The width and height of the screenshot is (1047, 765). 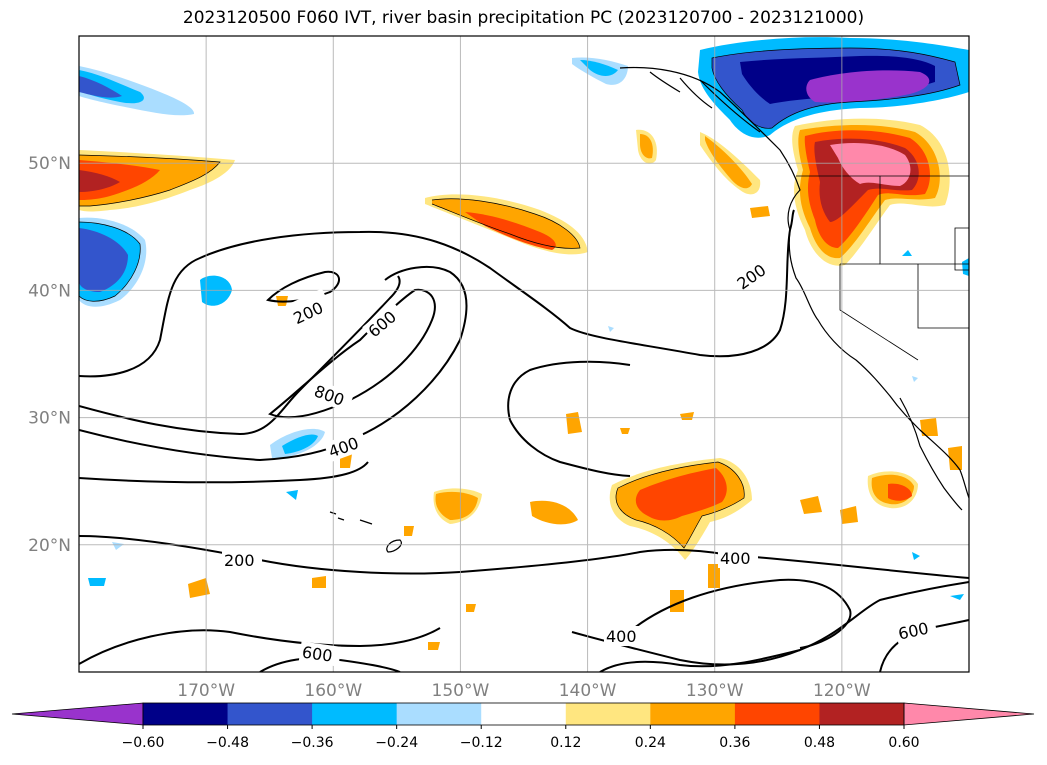 What do you see at coordinates (819, 743) in the screenshot?
I see `colorbar-tick-label: 0.48` at bounding box center [819, 743].